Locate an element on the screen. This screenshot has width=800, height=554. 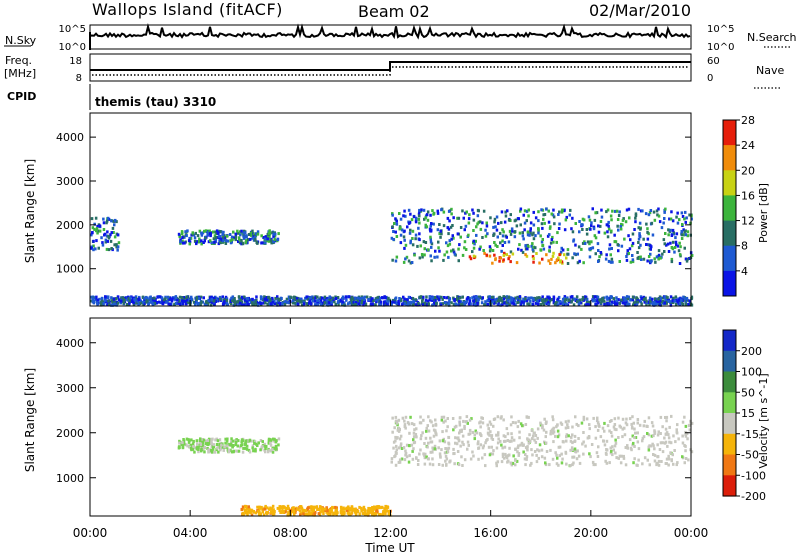
colorbar-segment is located at coordinates (729, 133).